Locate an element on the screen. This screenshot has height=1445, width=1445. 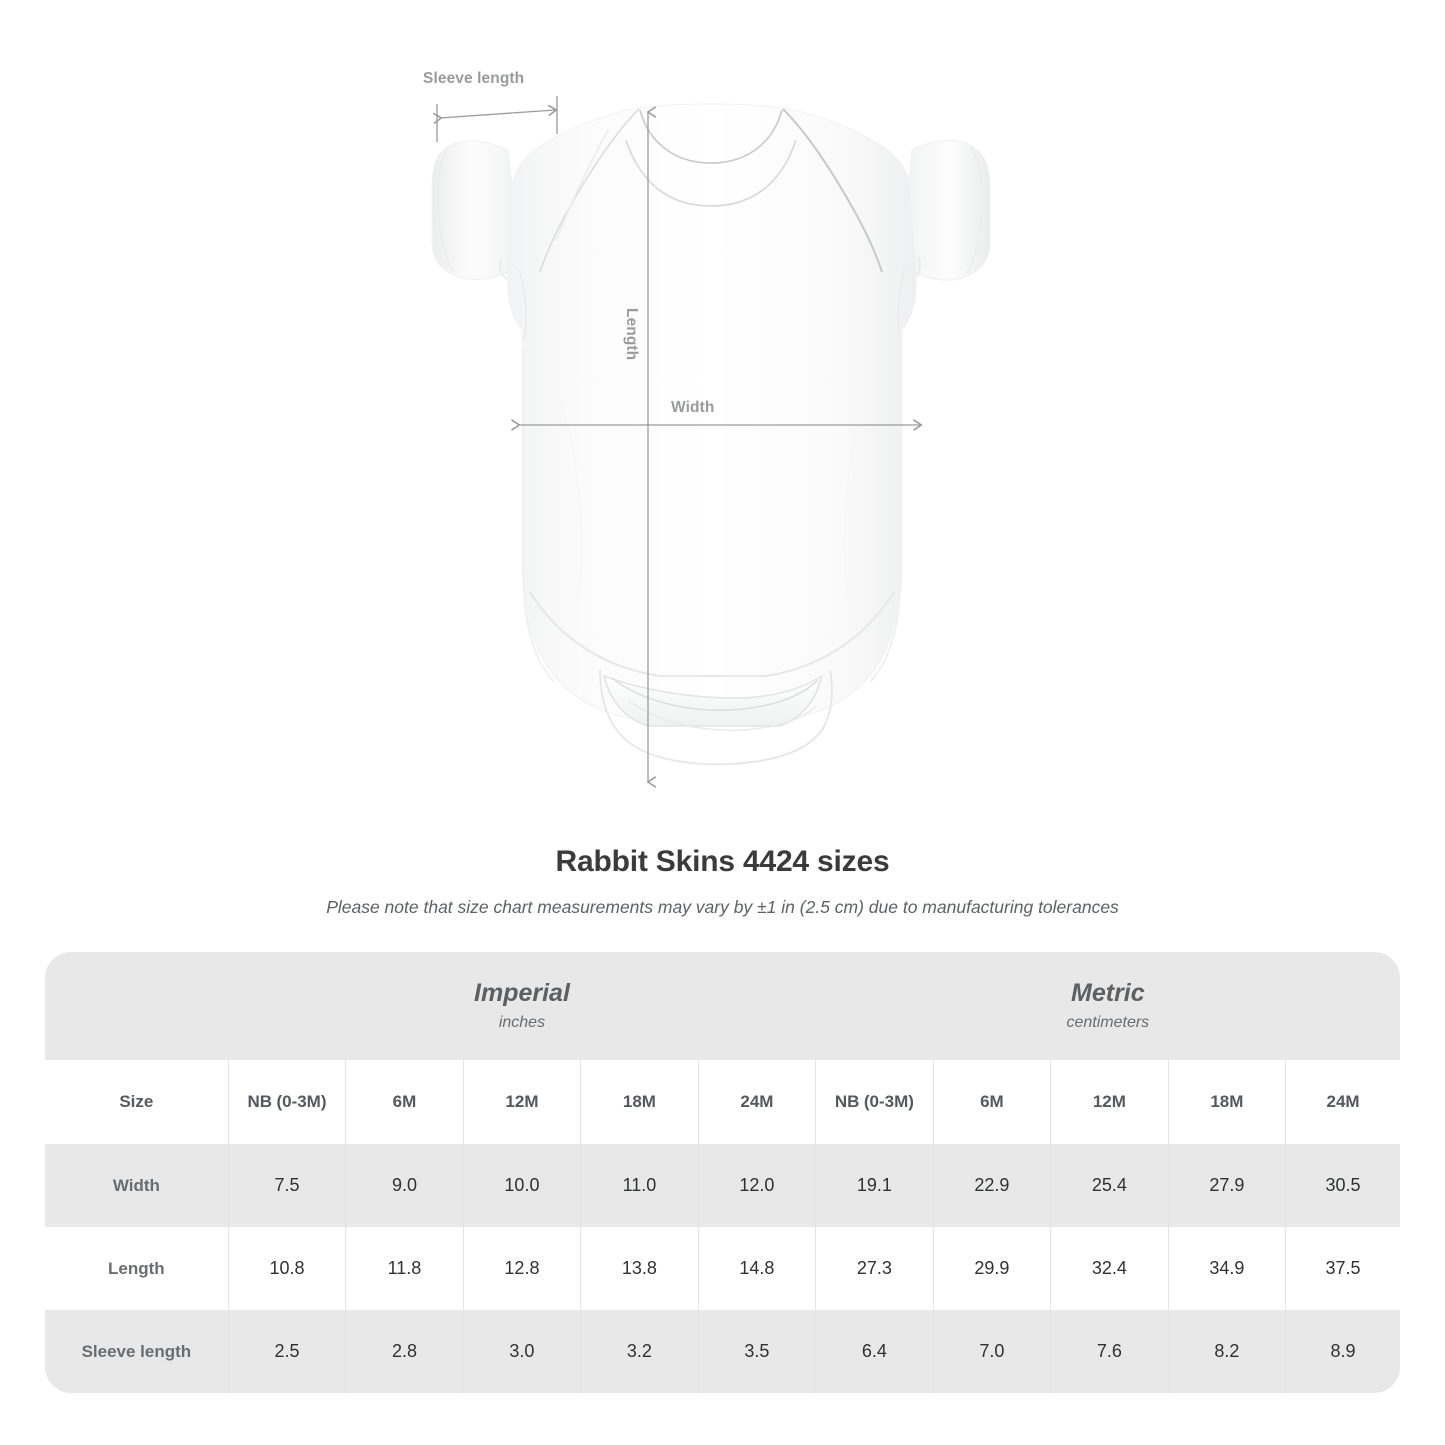
value: 12.8 is located at coordinates (522, 1268).